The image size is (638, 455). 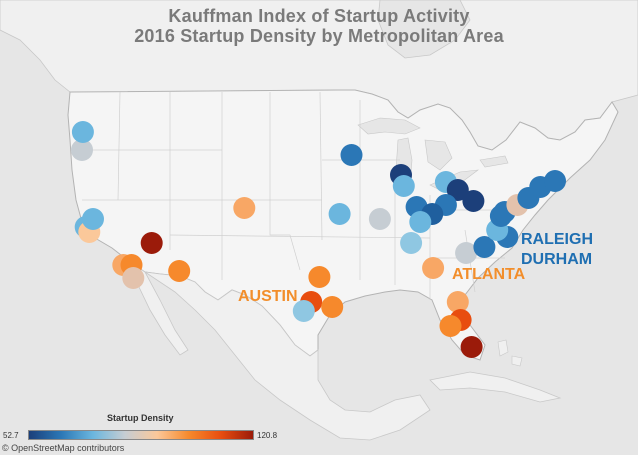 I want to click on metro-marker-san-antonio, so click(x=303, y=311).